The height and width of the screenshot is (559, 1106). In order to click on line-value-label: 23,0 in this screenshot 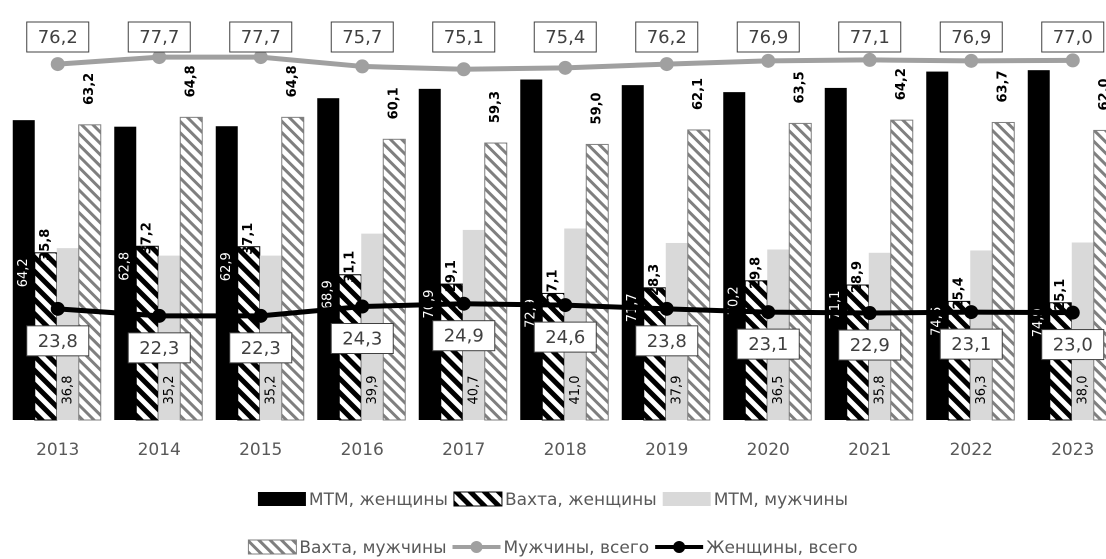, I will do `click(1073, 345)`.